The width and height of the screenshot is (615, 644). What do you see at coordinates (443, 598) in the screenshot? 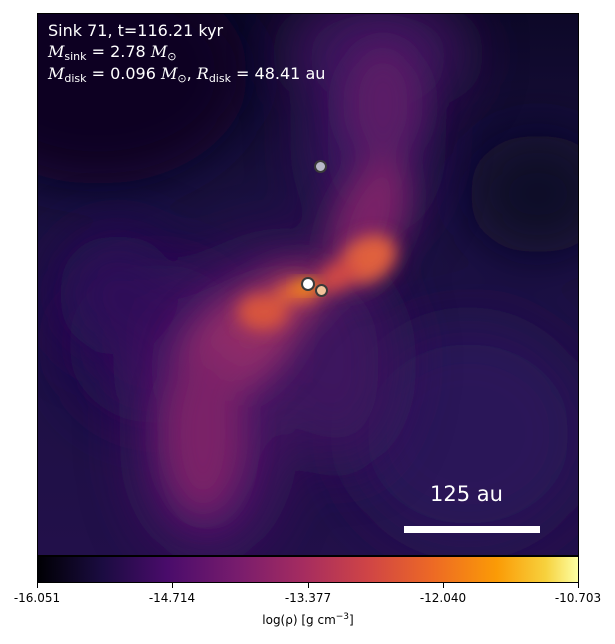
I see `colorbar-tick-label: -12.040` at bounding box center [443, 598].